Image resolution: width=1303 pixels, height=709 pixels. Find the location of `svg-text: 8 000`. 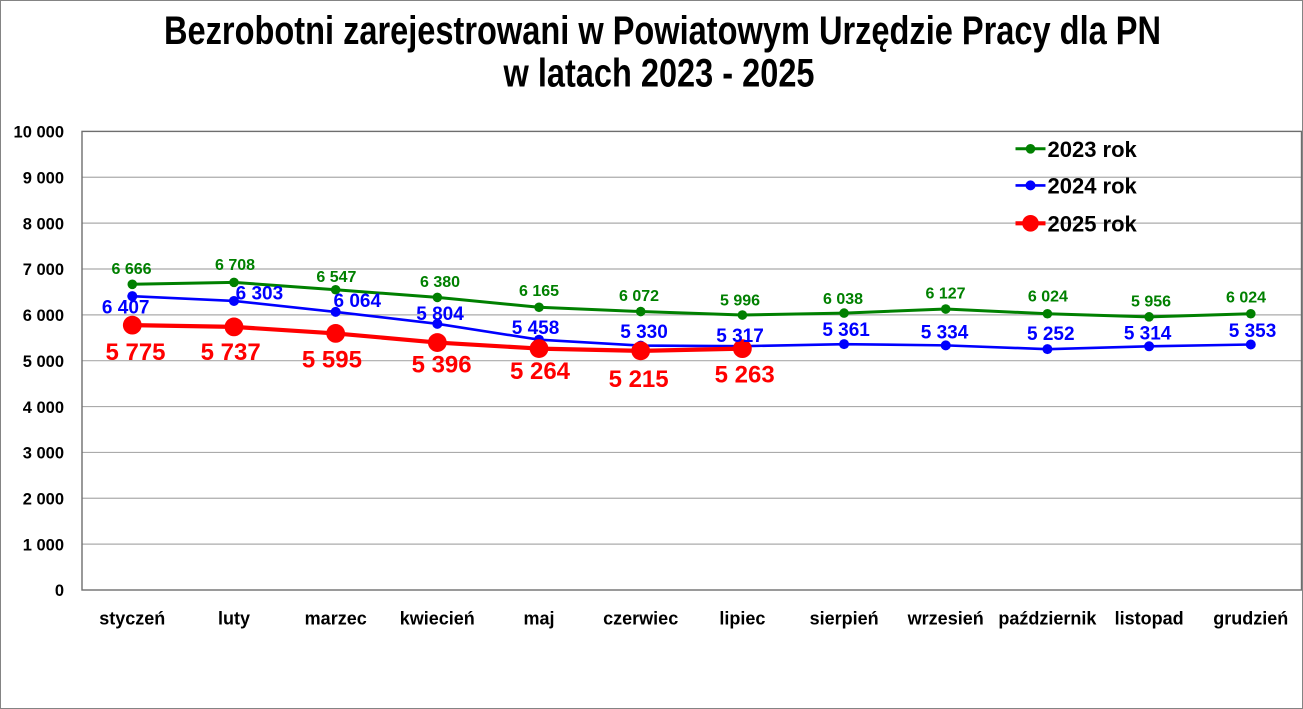

svg-text: 8 000 is located at coordinates (43, 224).